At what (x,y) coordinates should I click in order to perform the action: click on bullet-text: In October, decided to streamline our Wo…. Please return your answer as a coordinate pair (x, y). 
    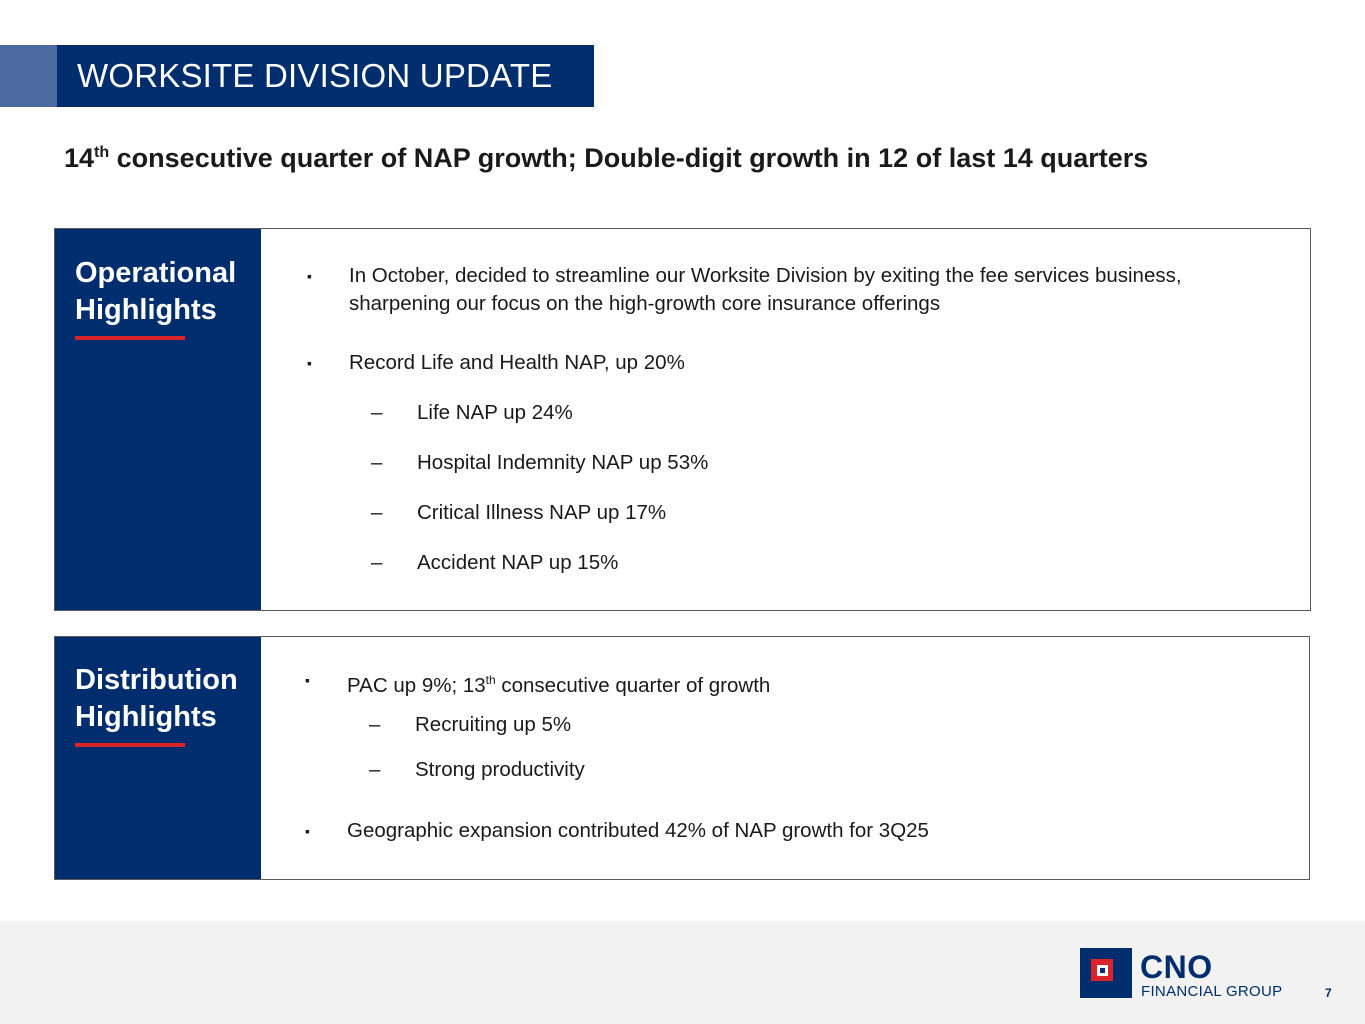
    Looking at the image, I should click on (765, 289).